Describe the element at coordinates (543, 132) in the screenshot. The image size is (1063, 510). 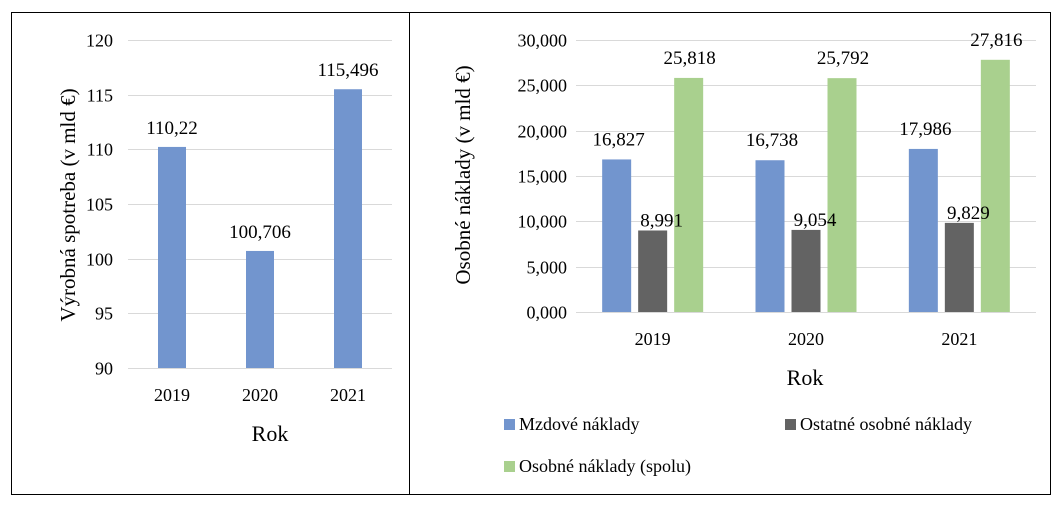
I see `right-y-tick-label: 20,000` at that location.